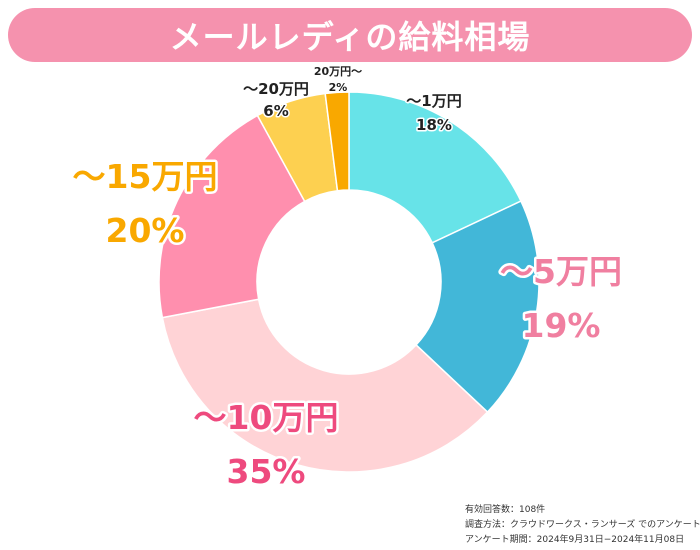 The width and height of the screenshot is (700, 550). What do you see at coordinates (575, 540) in the screenshot?
I see `footnote-period: アンケート期間：2024年9月31日−2024年11月08日` at bounding box center [575, 540].